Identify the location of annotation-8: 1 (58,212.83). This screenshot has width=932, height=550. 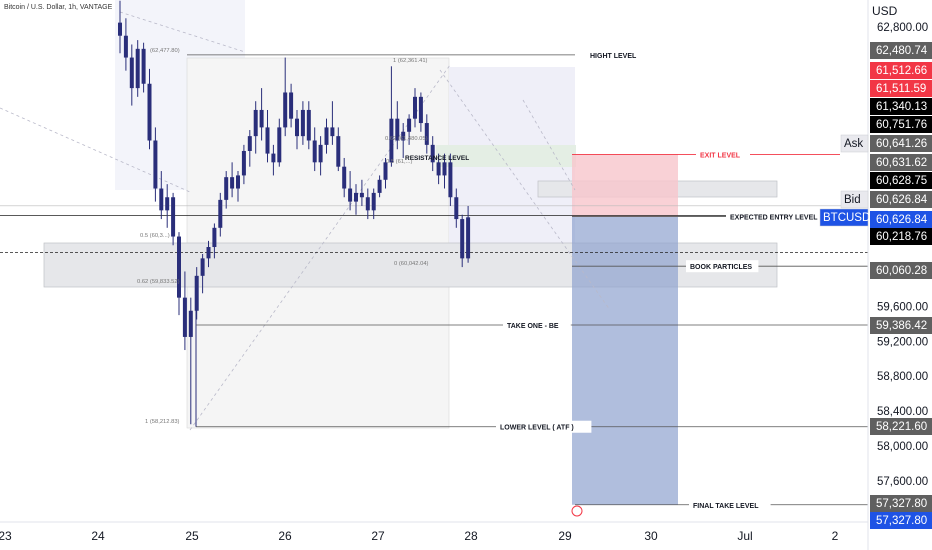
(162, 422).